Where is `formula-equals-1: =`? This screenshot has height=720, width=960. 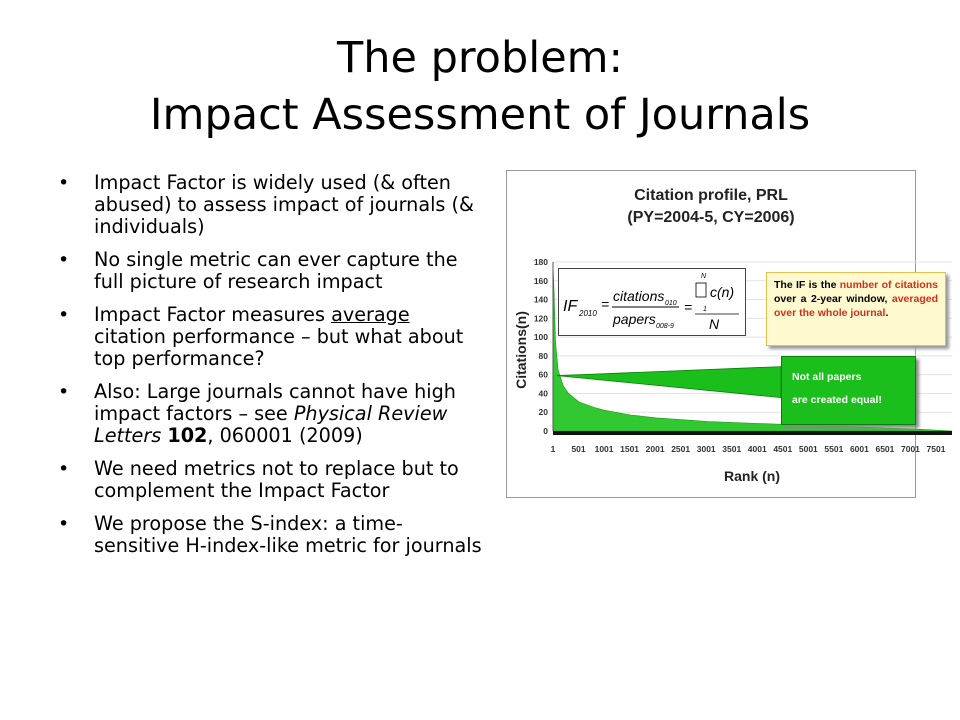 formula-equals-1: = is located at coordinates (605, 304).